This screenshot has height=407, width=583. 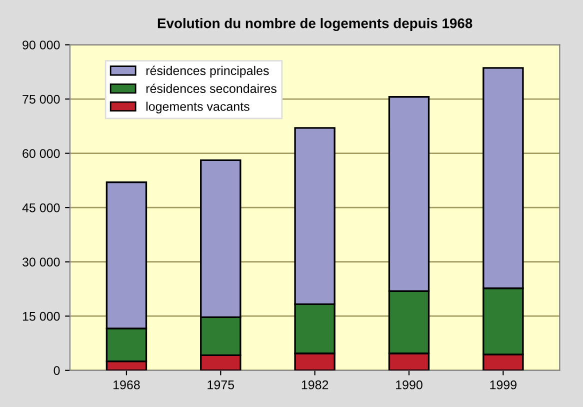 I want to click on y-tick-label: 15 000, so click(x=41, y=316).